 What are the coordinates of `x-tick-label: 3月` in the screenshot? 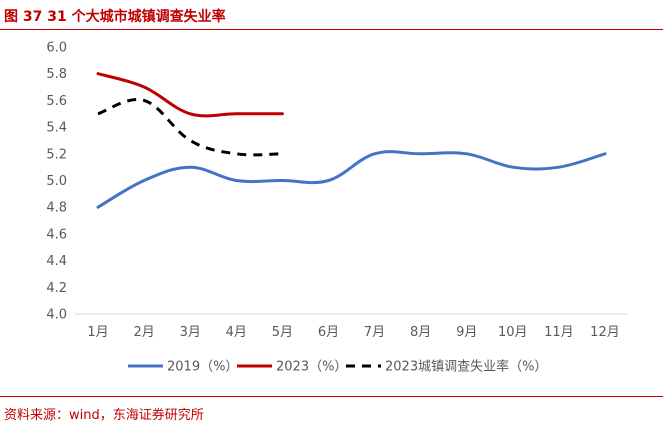 It's located at (190, 332).